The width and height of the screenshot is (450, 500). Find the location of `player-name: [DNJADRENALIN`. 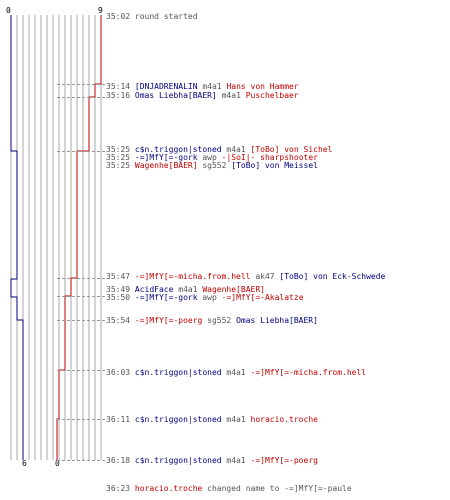

player-name: [DNJADRENALIN is located at coordinates (166, 86).